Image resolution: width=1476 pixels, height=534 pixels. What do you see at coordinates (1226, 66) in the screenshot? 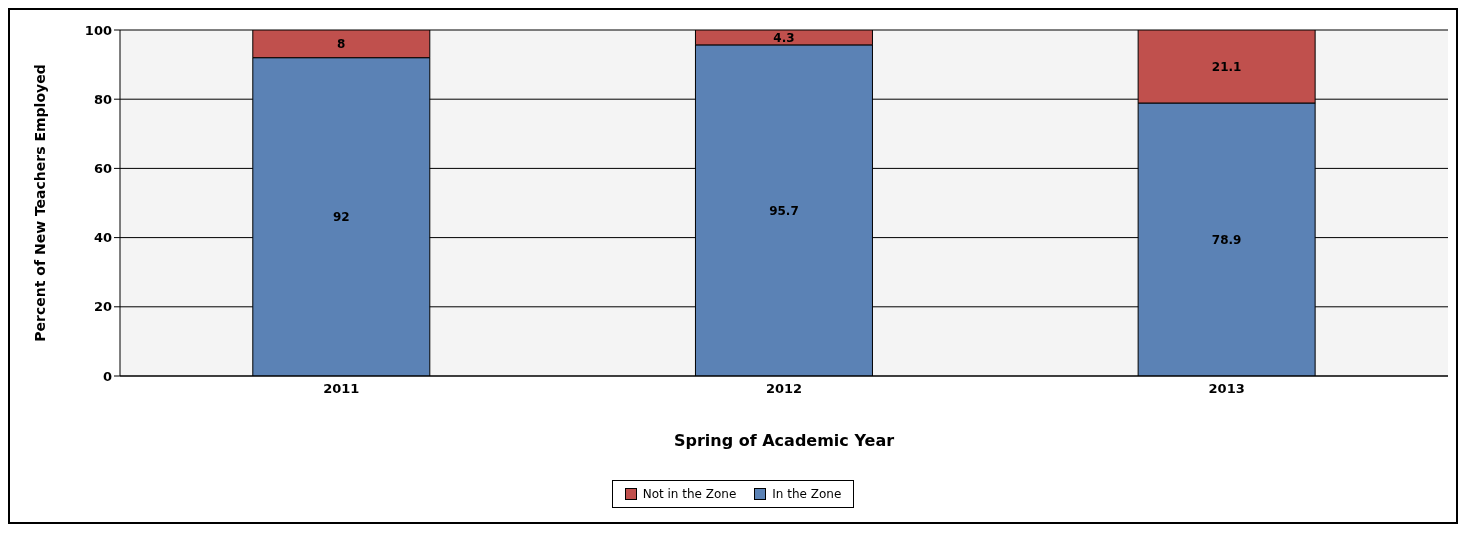
I see `data-label: 21.1` at bounding box center [1226, 66].